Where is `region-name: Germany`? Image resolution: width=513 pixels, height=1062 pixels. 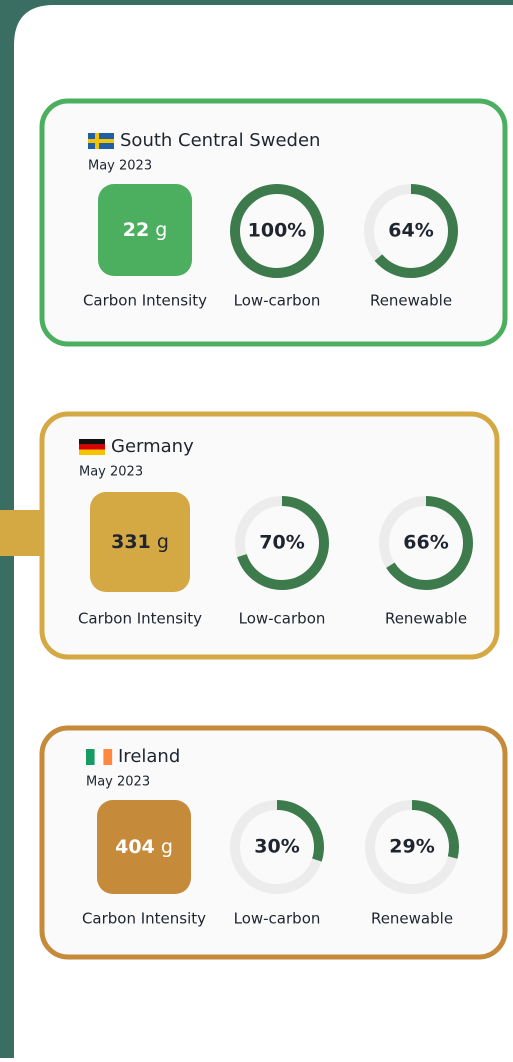 region-name: Germany is located at coordinates (152, 446).